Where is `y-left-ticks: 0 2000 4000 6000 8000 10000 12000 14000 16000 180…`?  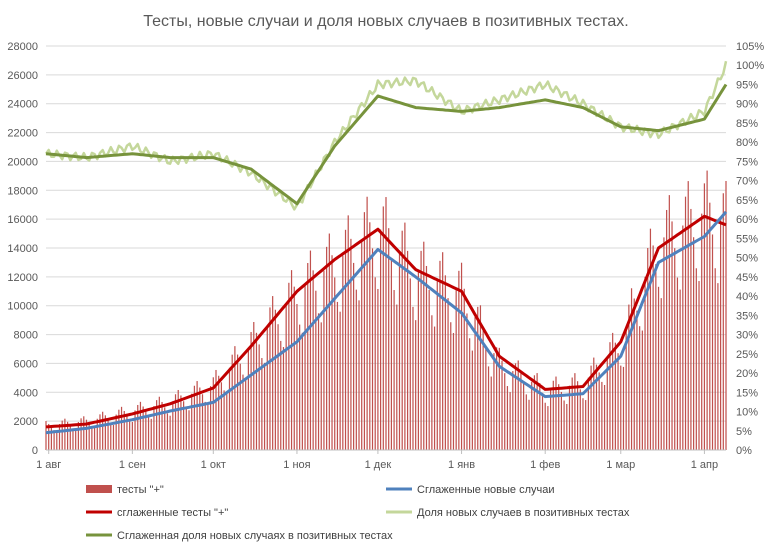 y-left-ticks: 0 2000 4000 6000 8000 10000 12000 14000 16000 180… is located at coordinates (22, 249).